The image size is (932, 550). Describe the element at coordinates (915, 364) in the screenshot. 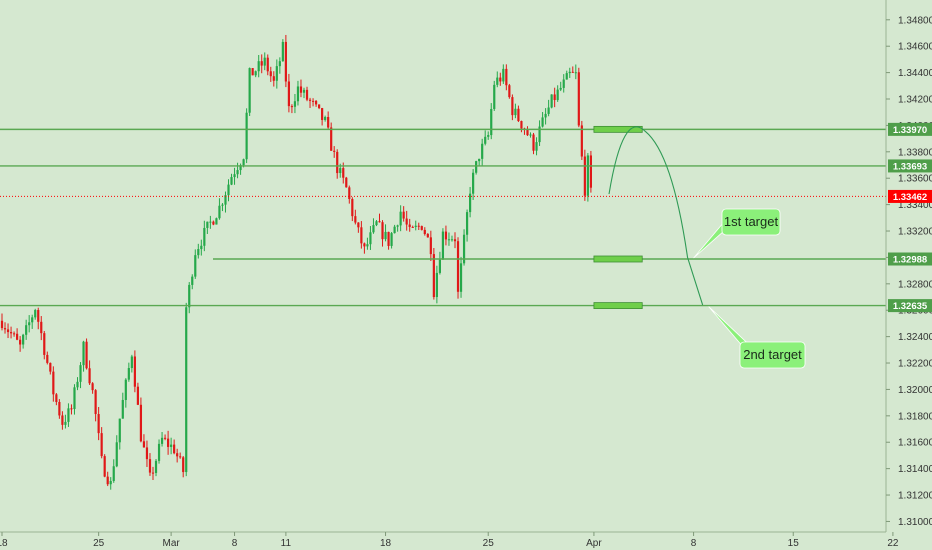

I see `y-tick-label: 1.32200` at that location.